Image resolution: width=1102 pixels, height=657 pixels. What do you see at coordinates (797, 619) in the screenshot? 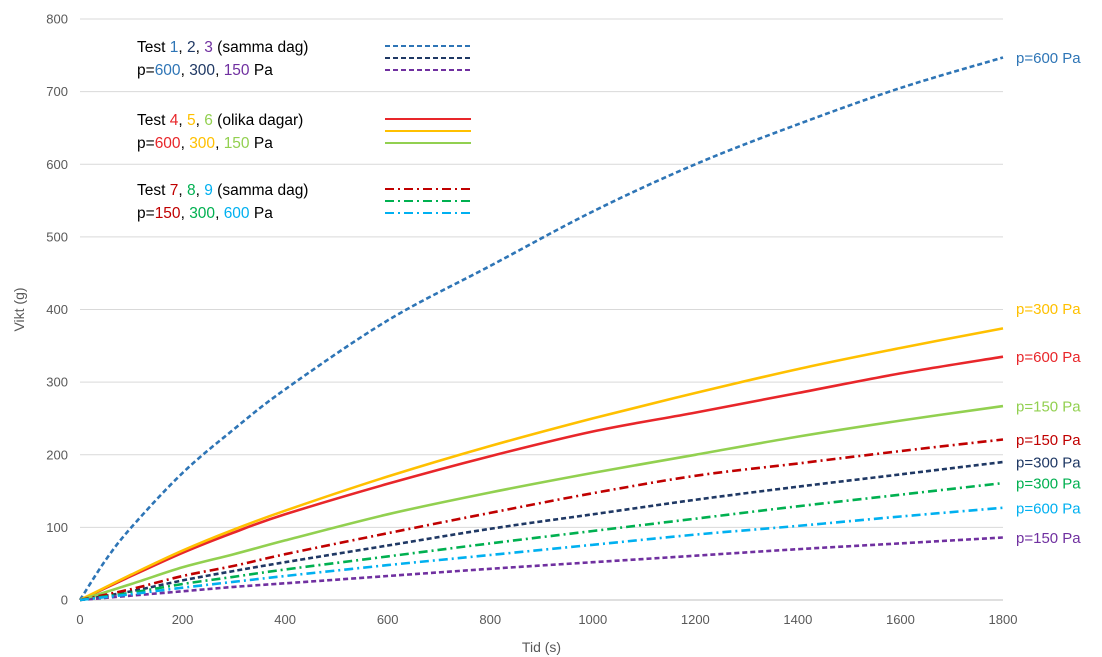
I see `x-tick-label: 1400` at bounding box center [797, 619].